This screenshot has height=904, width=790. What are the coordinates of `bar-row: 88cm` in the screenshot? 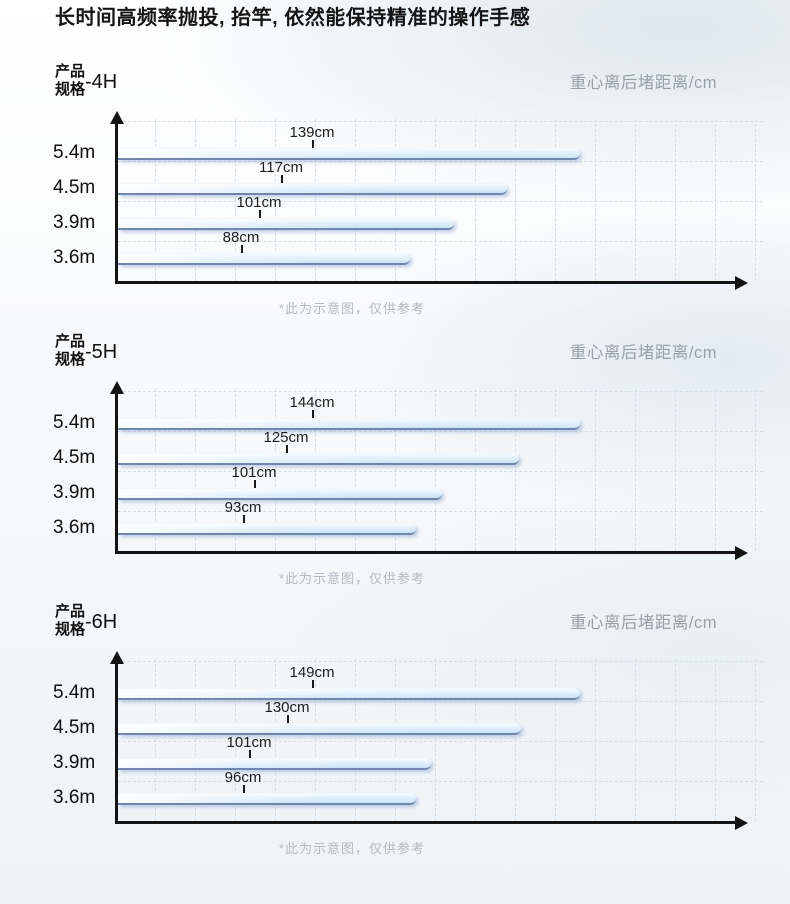 It's located at (269, 247).